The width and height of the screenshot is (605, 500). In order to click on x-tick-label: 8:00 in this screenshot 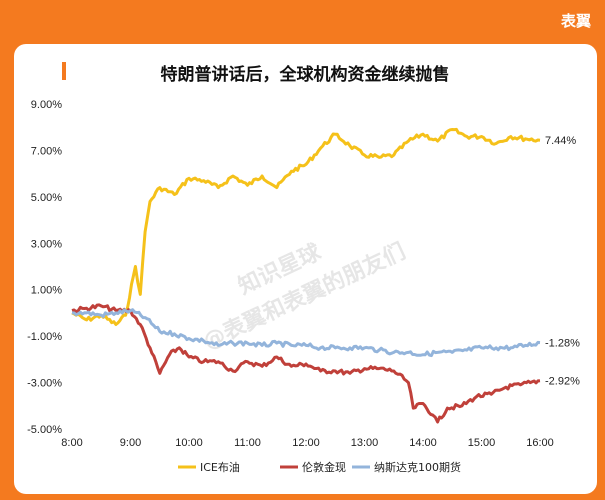, I will do `click(71, 443)`.